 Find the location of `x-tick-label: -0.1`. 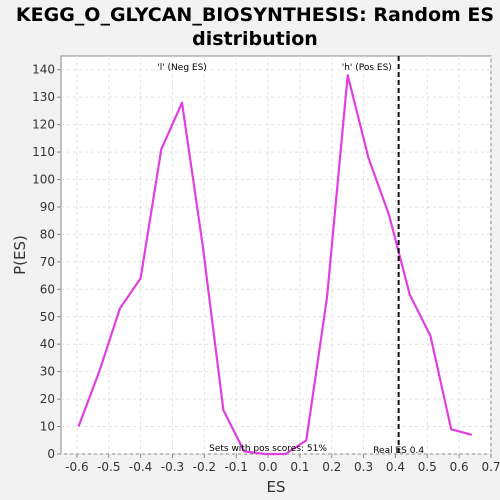

x-tick-label: -0.1 is located at coordinates (235, 467).